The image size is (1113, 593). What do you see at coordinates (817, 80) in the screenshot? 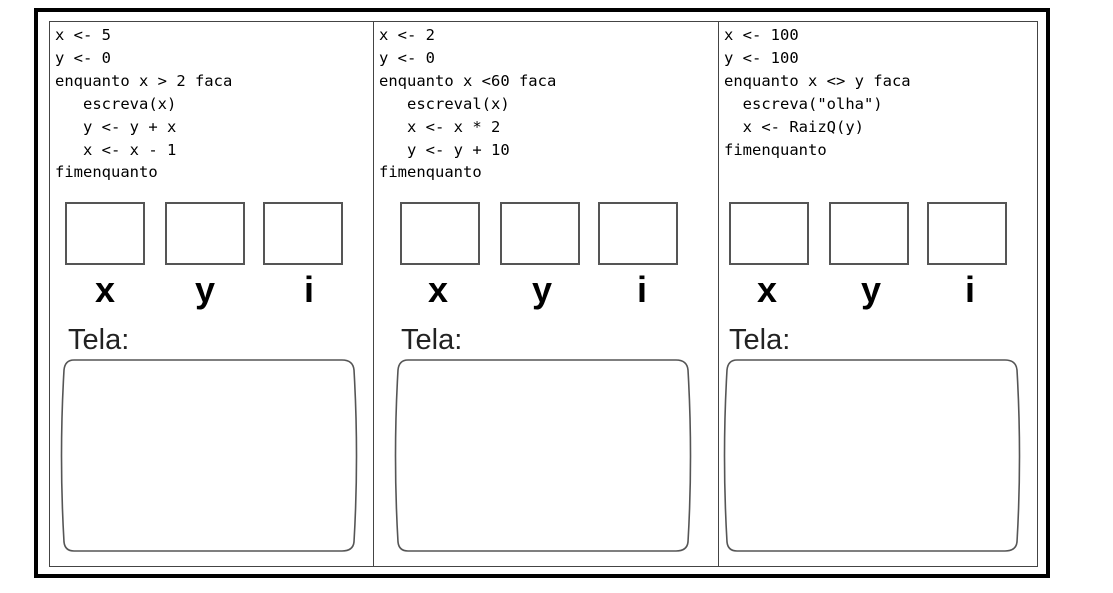
I see `code-line: enquanto x <> y faca` at bounding box center [817, 80].